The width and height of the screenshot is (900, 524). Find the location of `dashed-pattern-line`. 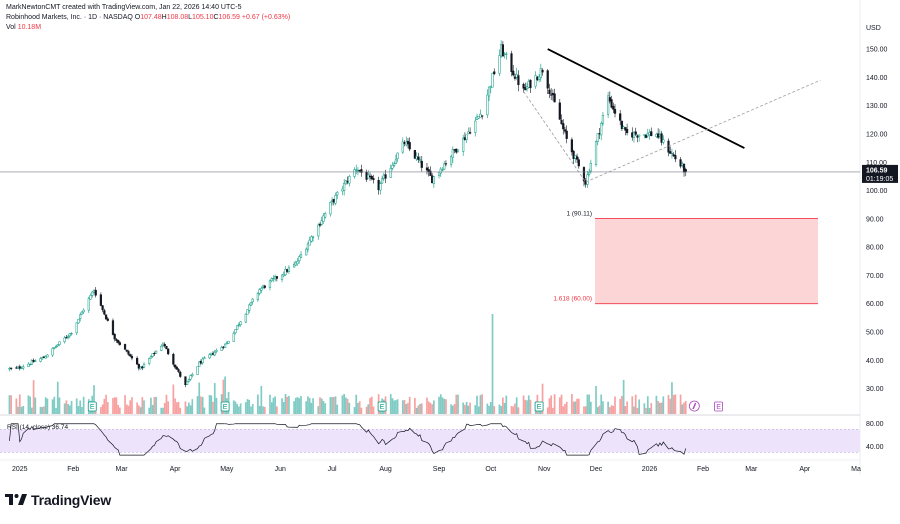

dashed-pattern-line is located at coordinates (672, 131).